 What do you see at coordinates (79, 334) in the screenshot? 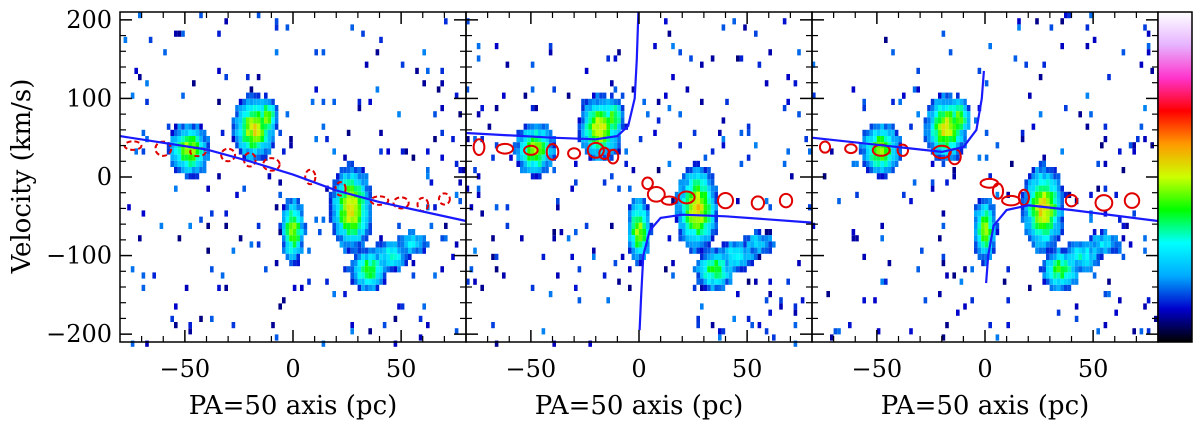
I see `y-tick-label: −200` at bounding box center [79, 334].